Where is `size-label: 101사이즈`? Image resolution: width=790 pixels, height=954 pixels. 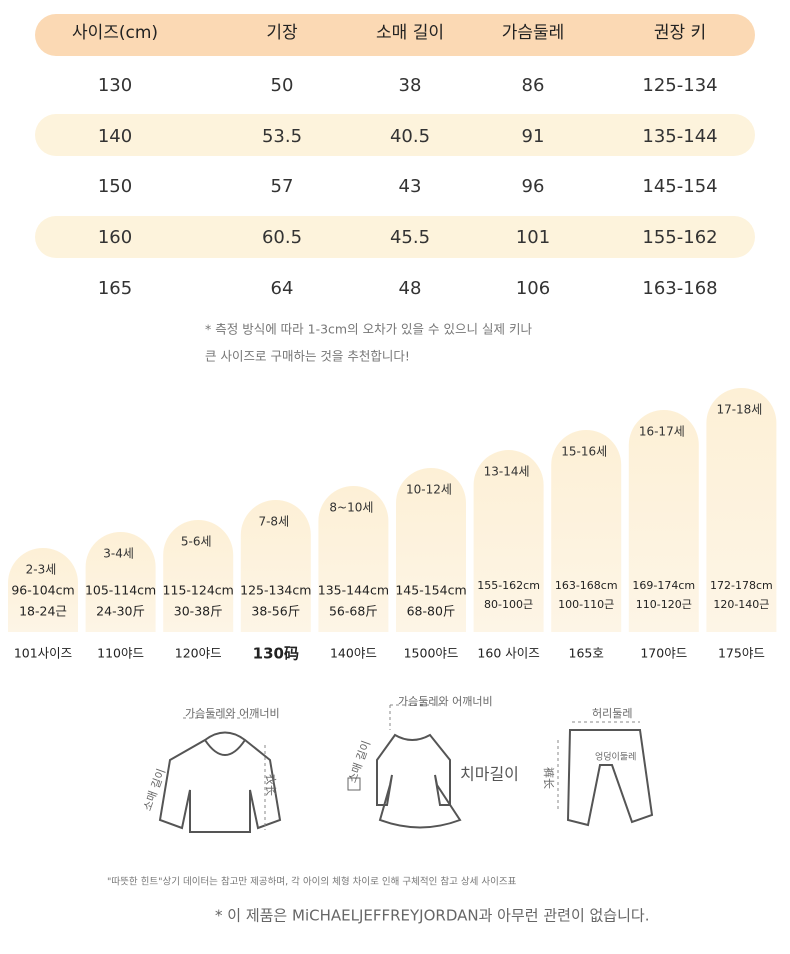
size-label: 101사이즈 is located at coordinates (43, 653).